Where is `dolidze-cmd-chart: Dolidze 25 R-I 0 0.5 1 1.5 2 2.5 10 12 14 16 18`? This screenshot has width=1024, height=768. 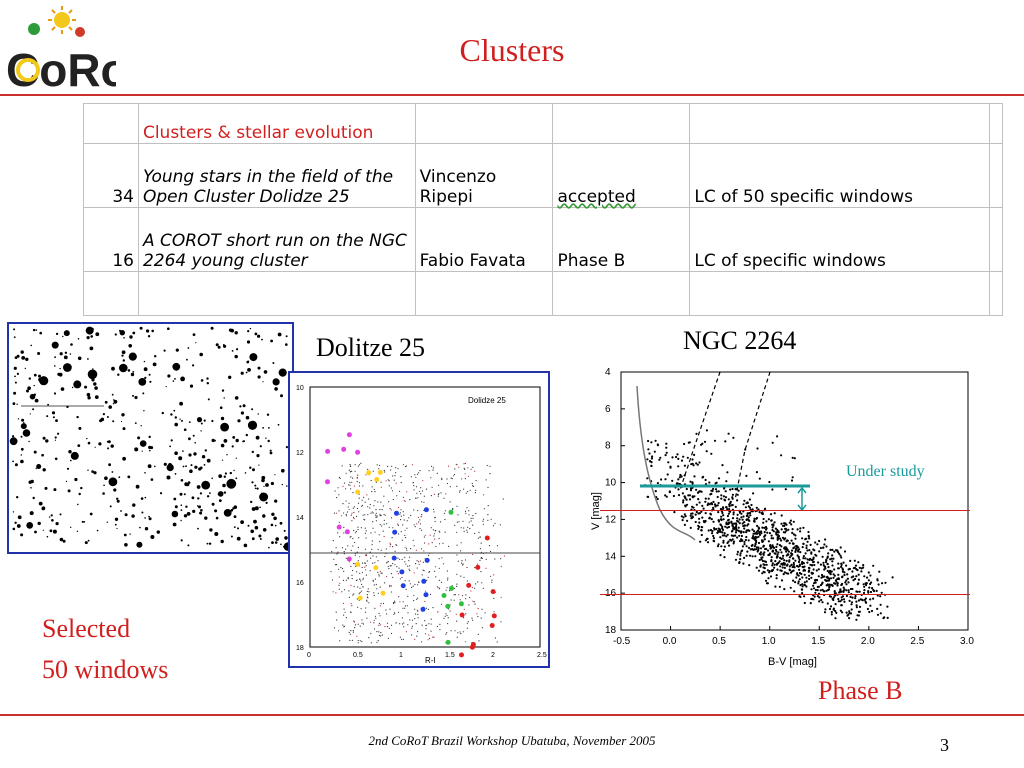 dolidze-cmd-chart: Dolidze 25 R-I 0 0.5 1 1.5 2 2.5 10 12 14 16 18 is located at coordinates (419, 519).